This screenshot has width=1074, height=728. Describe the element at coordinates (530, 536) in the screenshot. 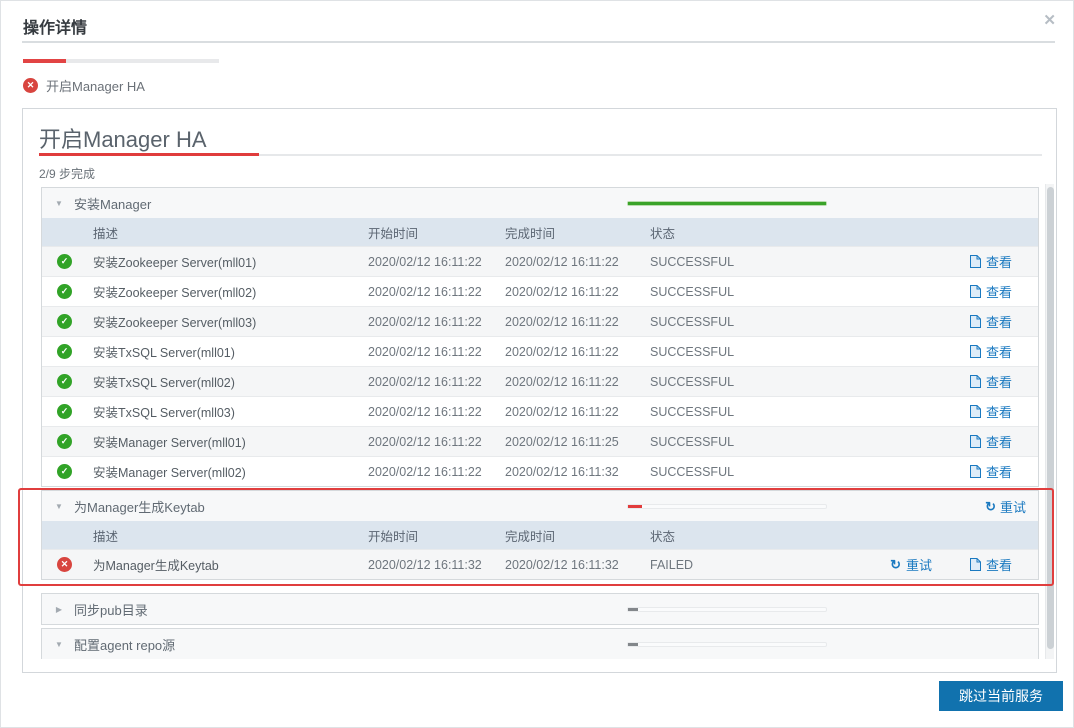

I see `col-end-time: 完成时间` at that location.